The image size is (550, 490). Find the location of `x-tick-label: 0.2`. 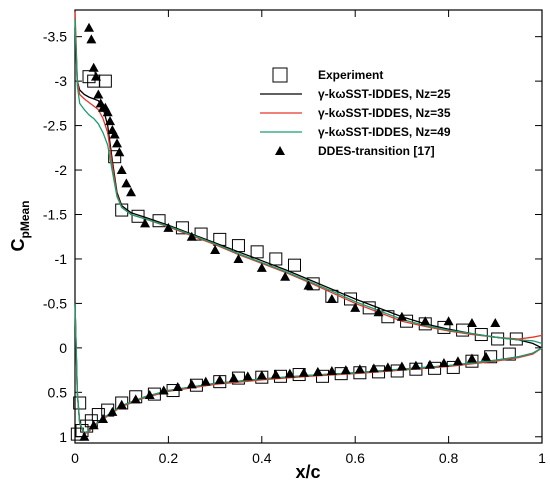

x-tick-label: 0.2 is located at coordinates (169, 458).